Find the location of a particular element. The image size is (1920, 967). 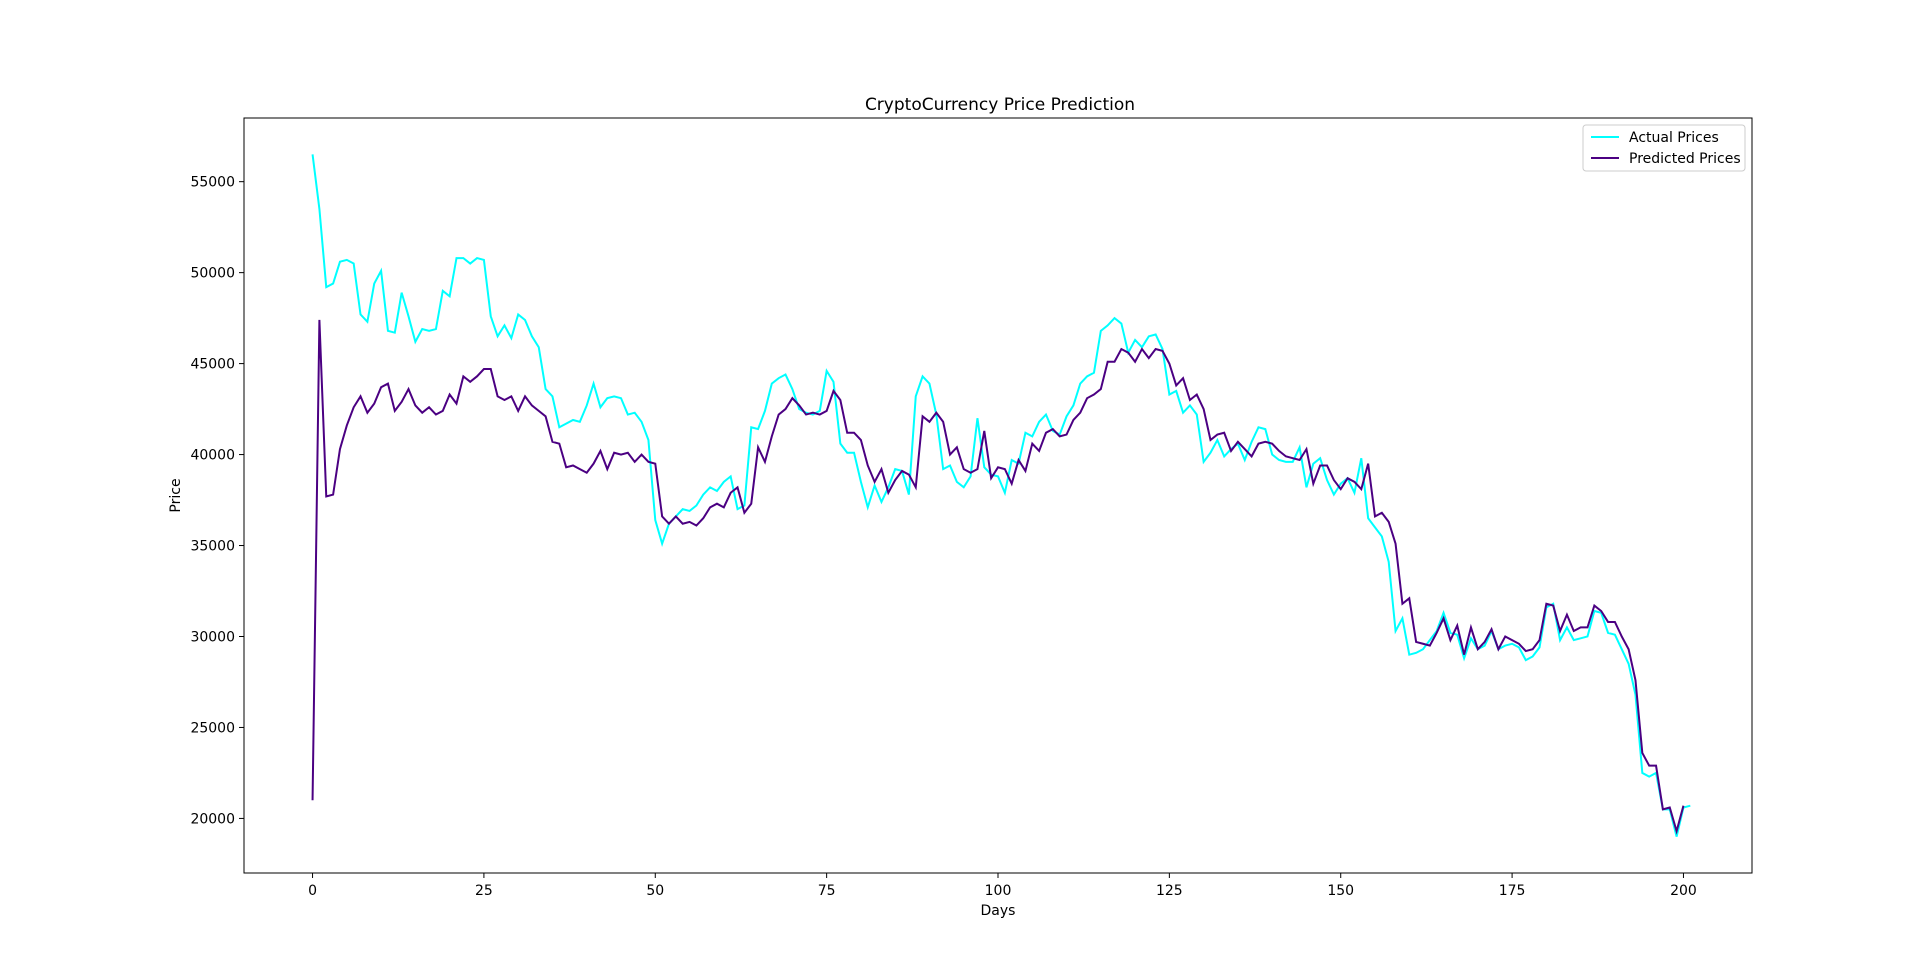

x-tick-label: 50 is located at coordinates (655, 891).